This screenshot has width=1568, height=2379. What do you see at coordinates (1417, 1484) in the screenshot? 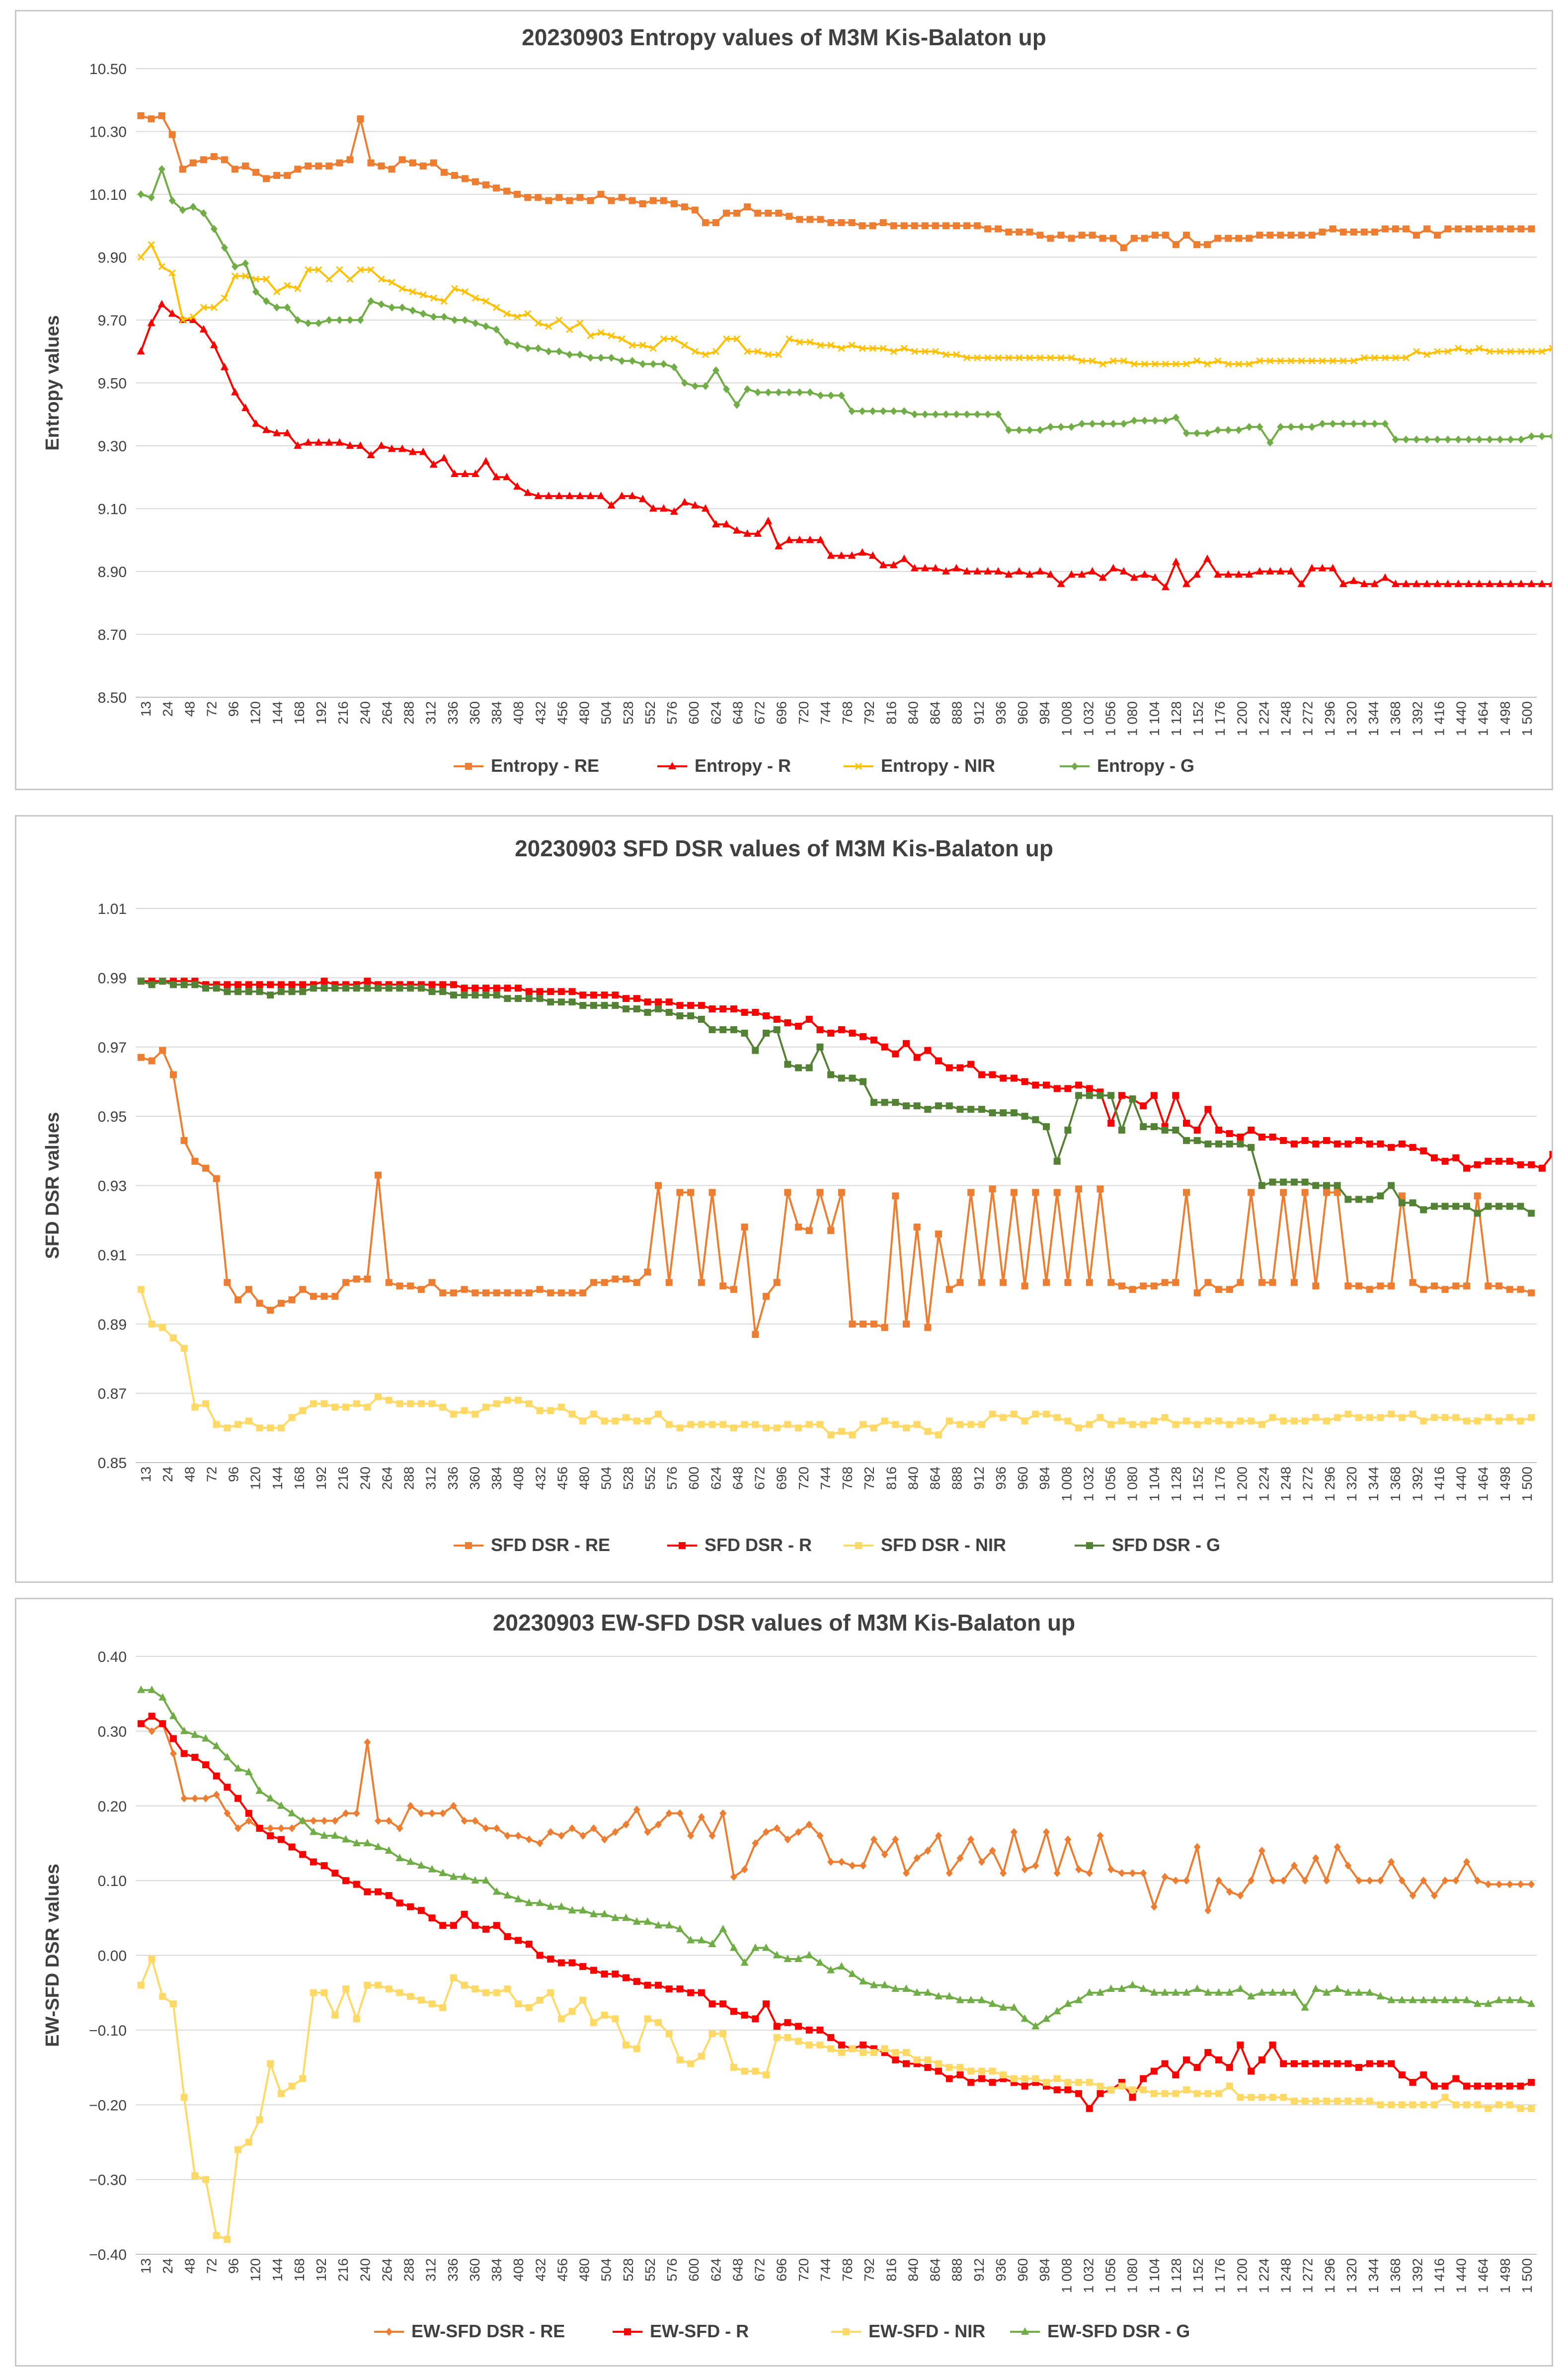
I see `x-tick-label: 1 392` at bounding box center [1417, 1484].